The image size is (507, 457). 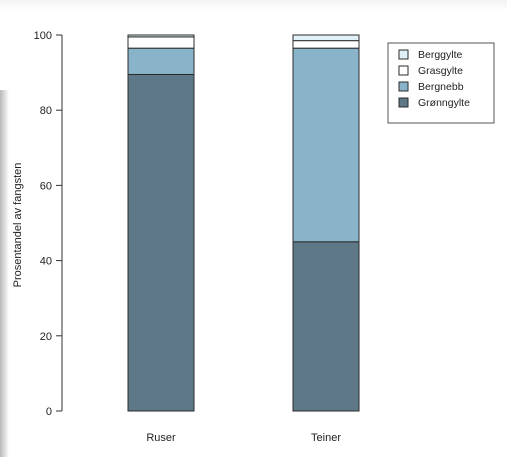 What do you see at coordinates (46, 186) in the screenshot?
I see `y-tick-label: 60` at bounding box center [46, 186].